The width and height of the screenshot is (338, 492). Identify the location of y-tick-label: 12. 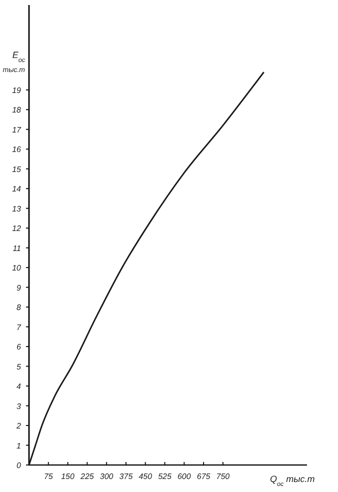
(17, 229).